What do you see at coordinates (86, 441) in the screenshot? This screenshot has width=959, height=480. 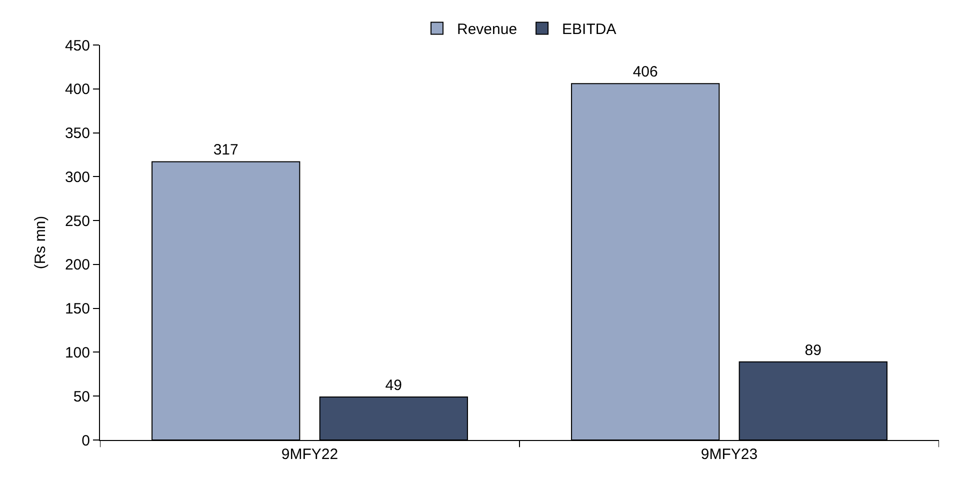 I see `y-tick-label: 0` at bounding box center [86, 441].